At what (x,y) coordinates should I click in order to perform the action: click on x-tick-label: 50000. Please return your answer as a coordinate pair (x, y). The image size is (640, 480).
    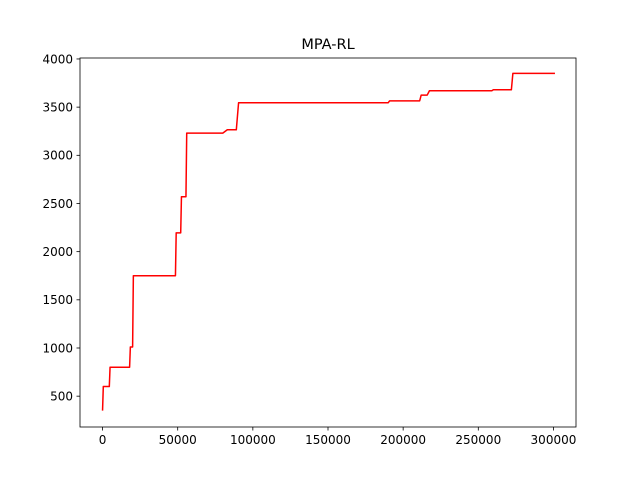
    Looking at the image, I should click on (178, 440).